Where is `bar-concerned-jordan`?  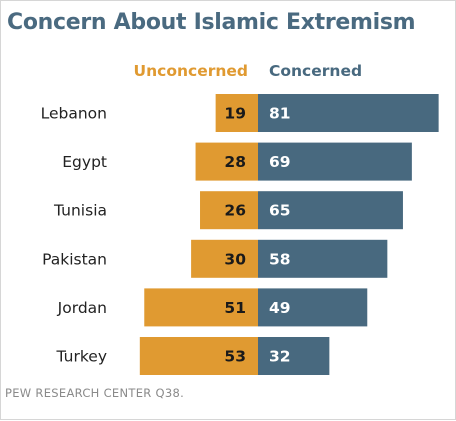 bar-concerned-jordan is located at coordinates (313, 307).